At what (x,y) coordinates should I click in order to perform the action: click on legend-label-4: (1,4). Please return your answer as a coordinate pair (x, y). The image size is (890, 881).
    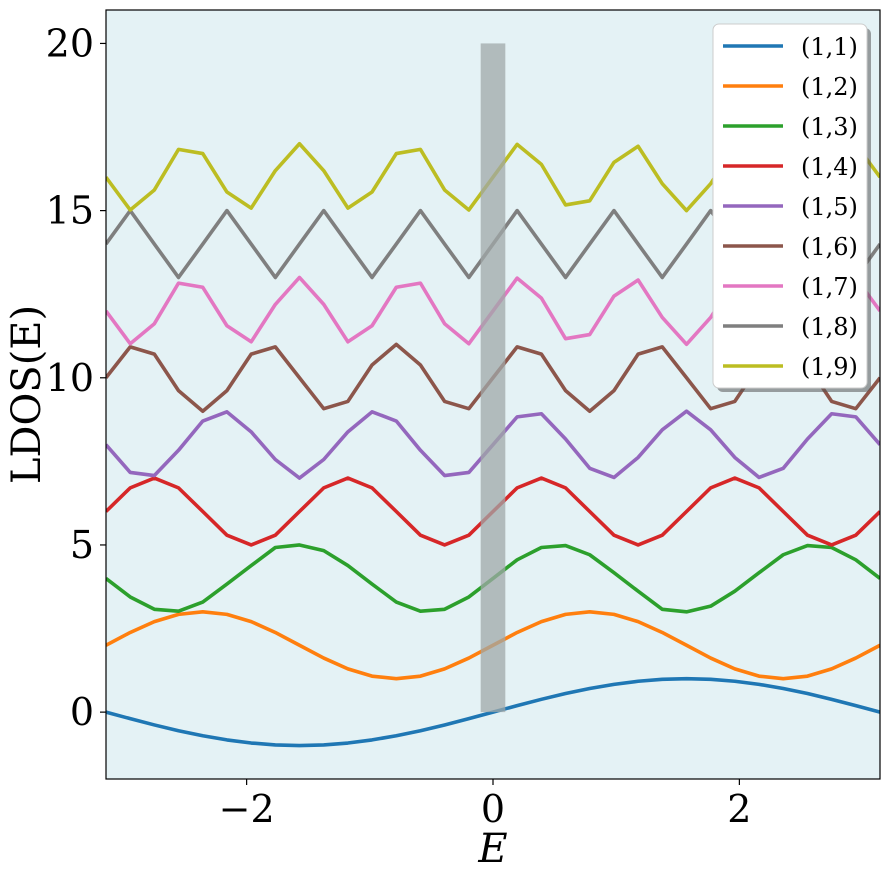
    Looking at the image, I should click on (829, 167).